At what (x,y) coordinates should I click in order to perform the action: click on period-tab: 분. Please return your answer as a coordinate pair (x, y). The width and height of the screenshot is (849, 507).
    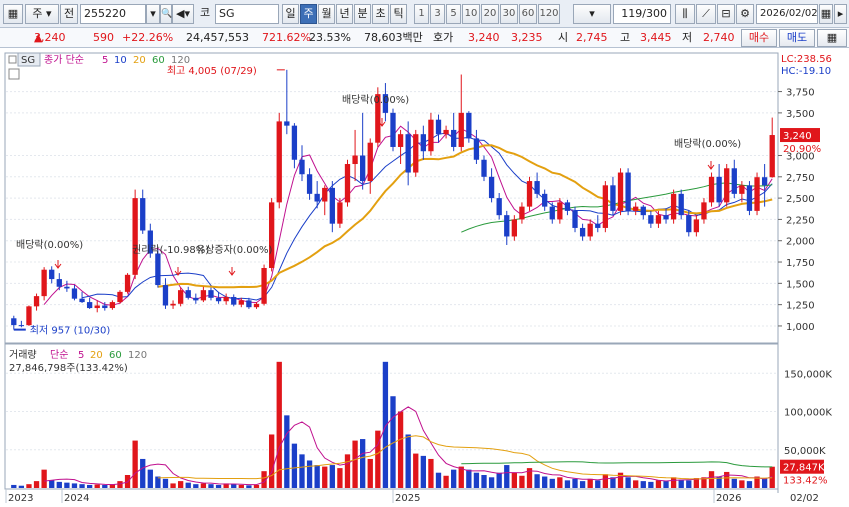
    Looking at the image, I should click on (362, 14).